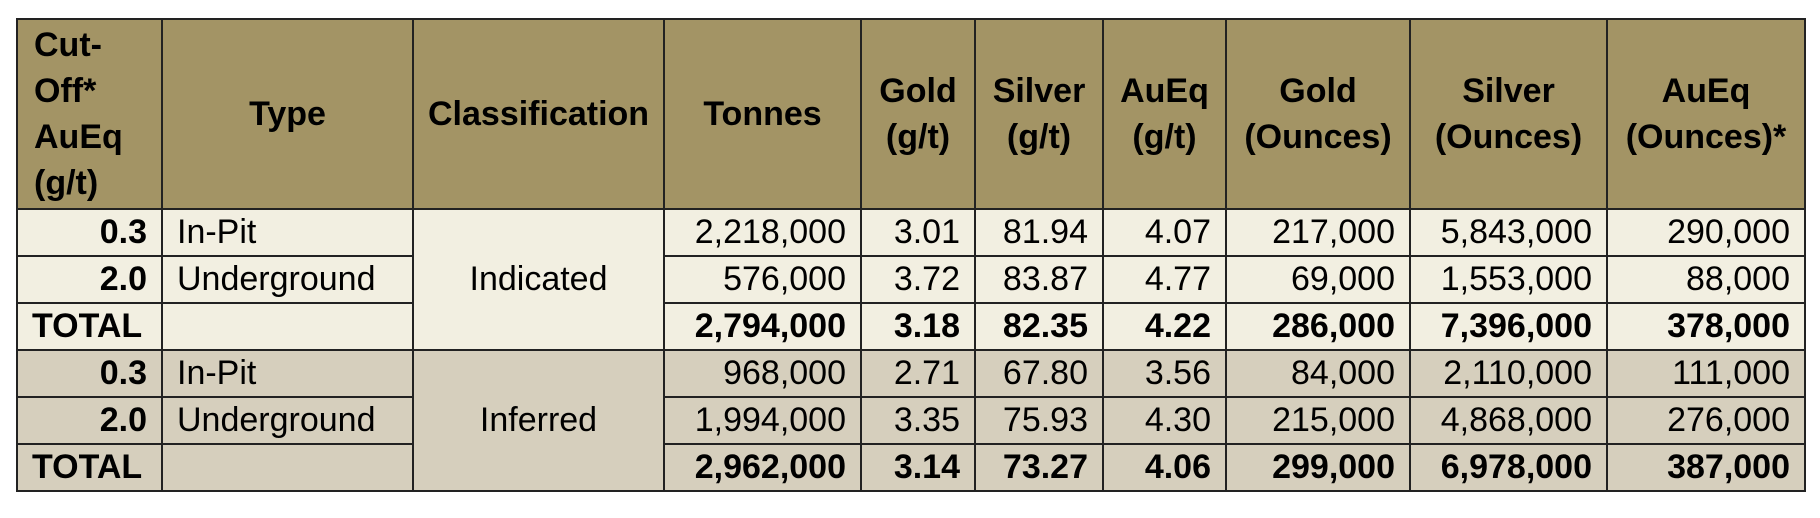 Image resolution: width=1820 pixels, height=518 pixels. Describe the element at coordinates (762, 232) in the screenshot. I see `tonnes-cell: 2,218,000` at that location.